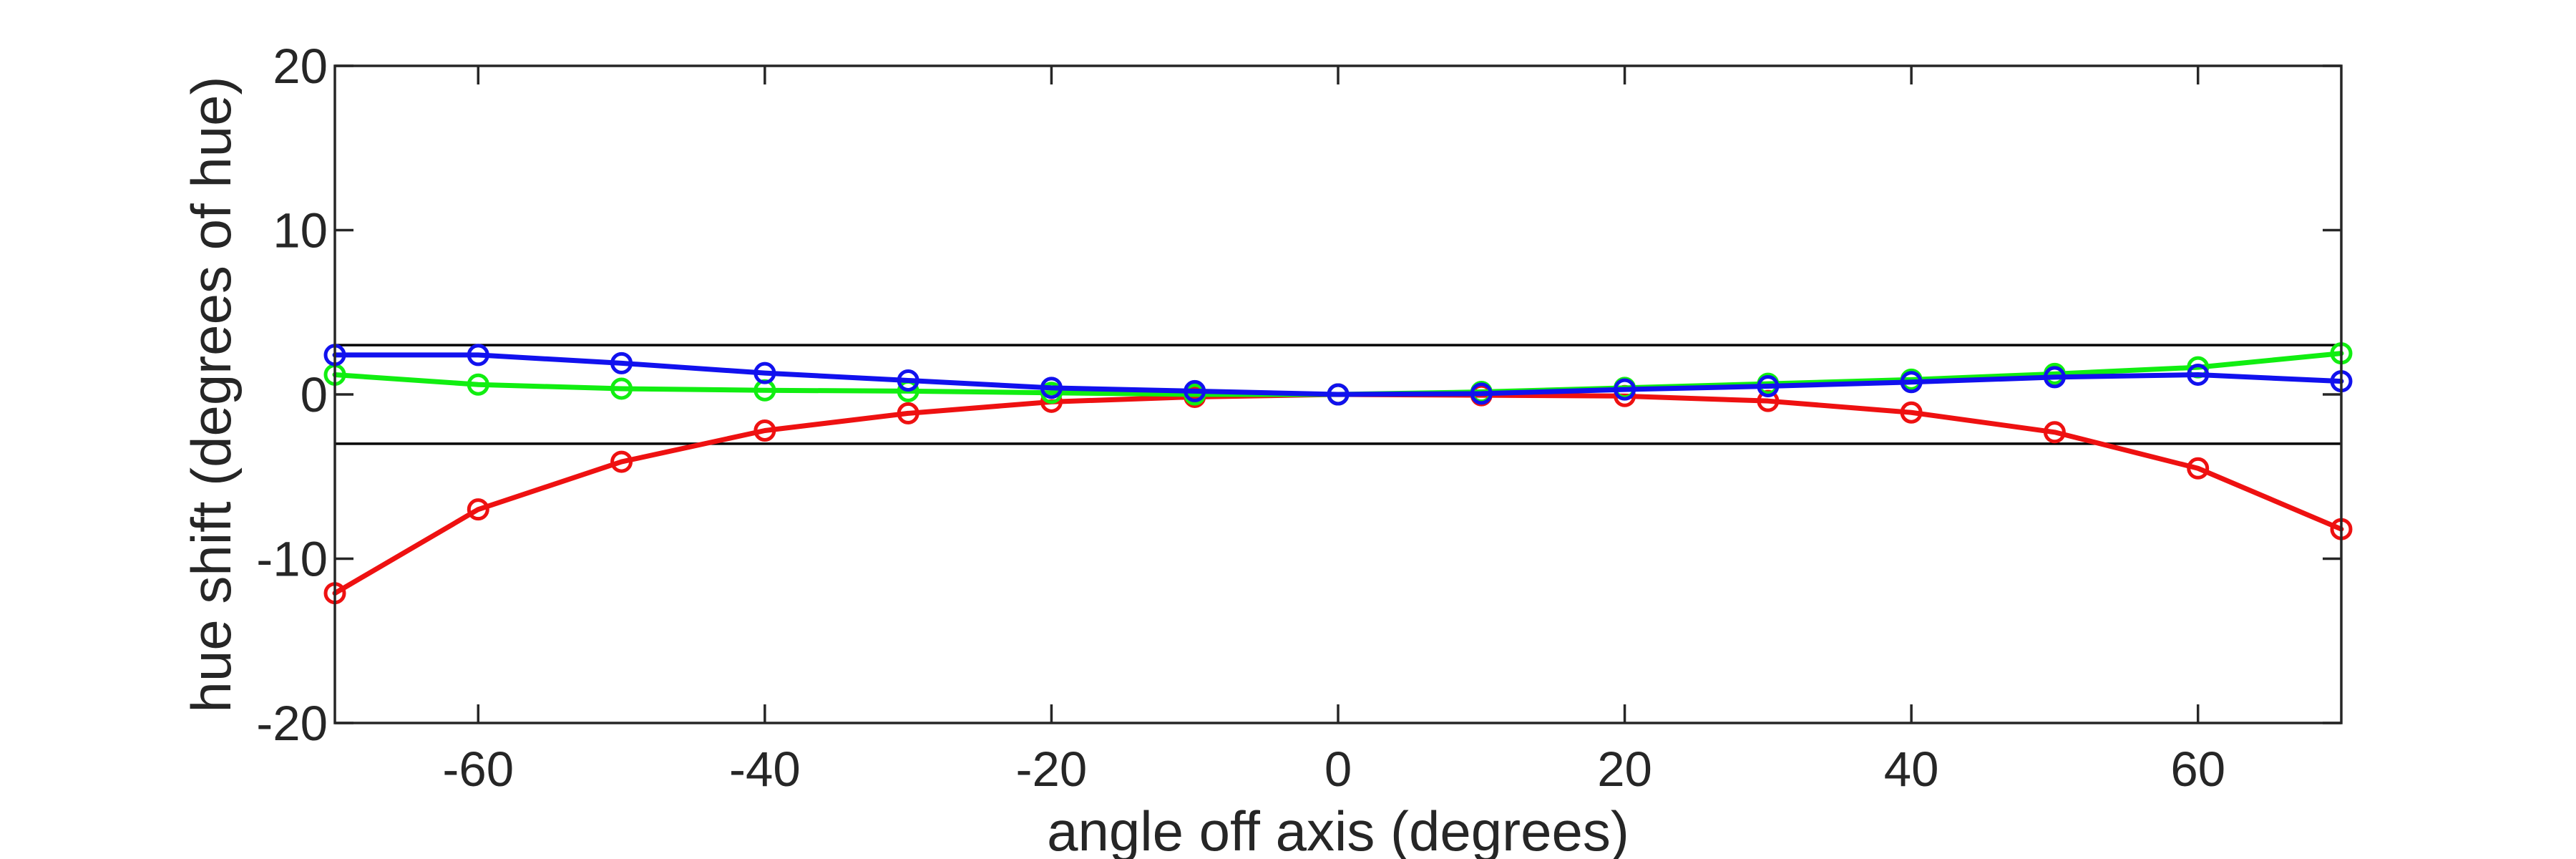  I want to click on y-tick-label: -10, so click(292, 559).